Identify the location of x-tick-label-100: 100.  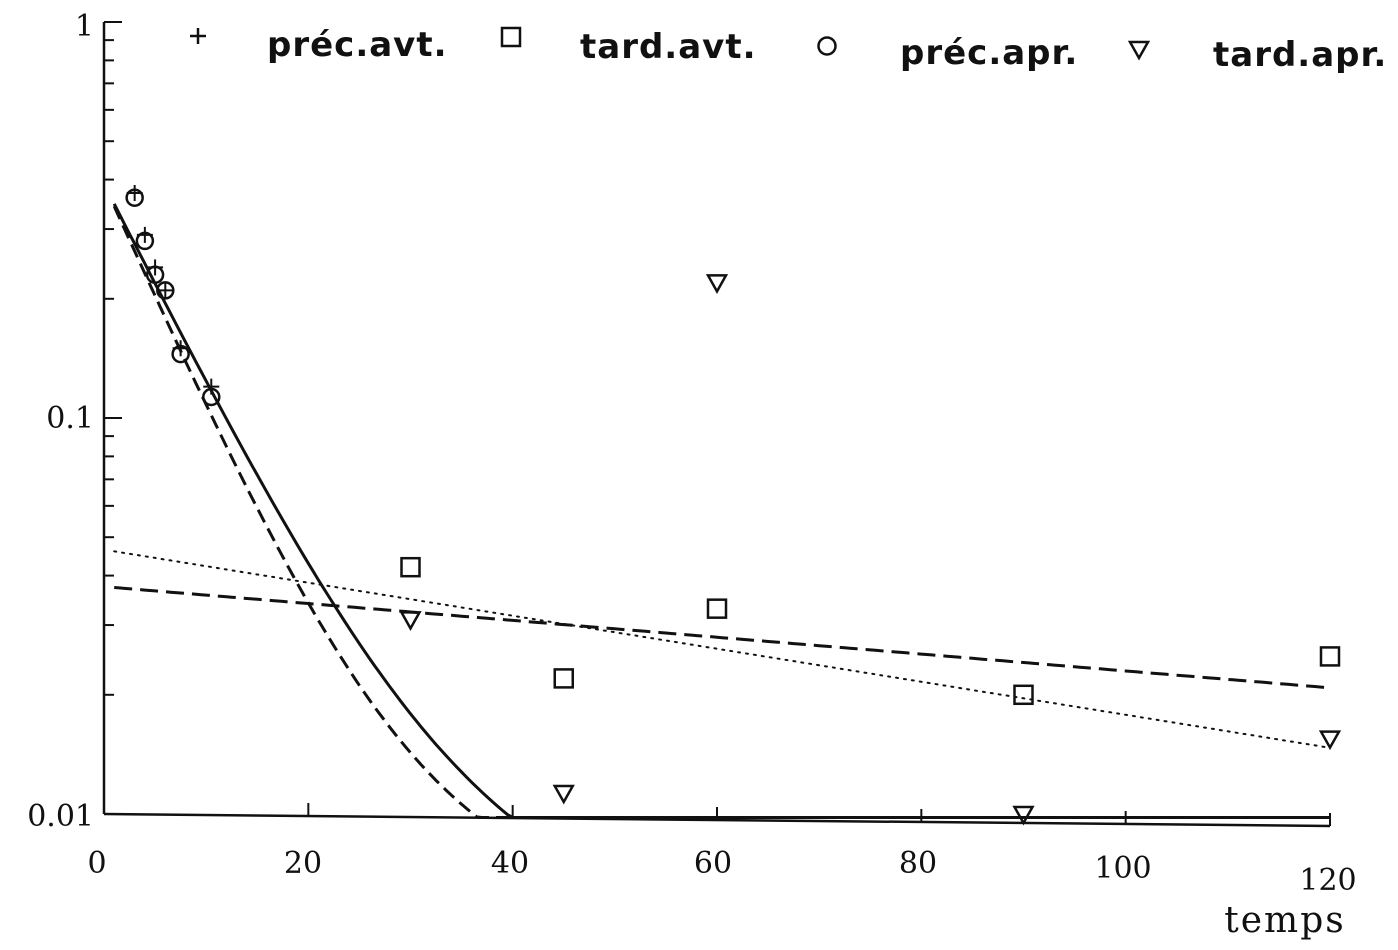
(1122, 868).